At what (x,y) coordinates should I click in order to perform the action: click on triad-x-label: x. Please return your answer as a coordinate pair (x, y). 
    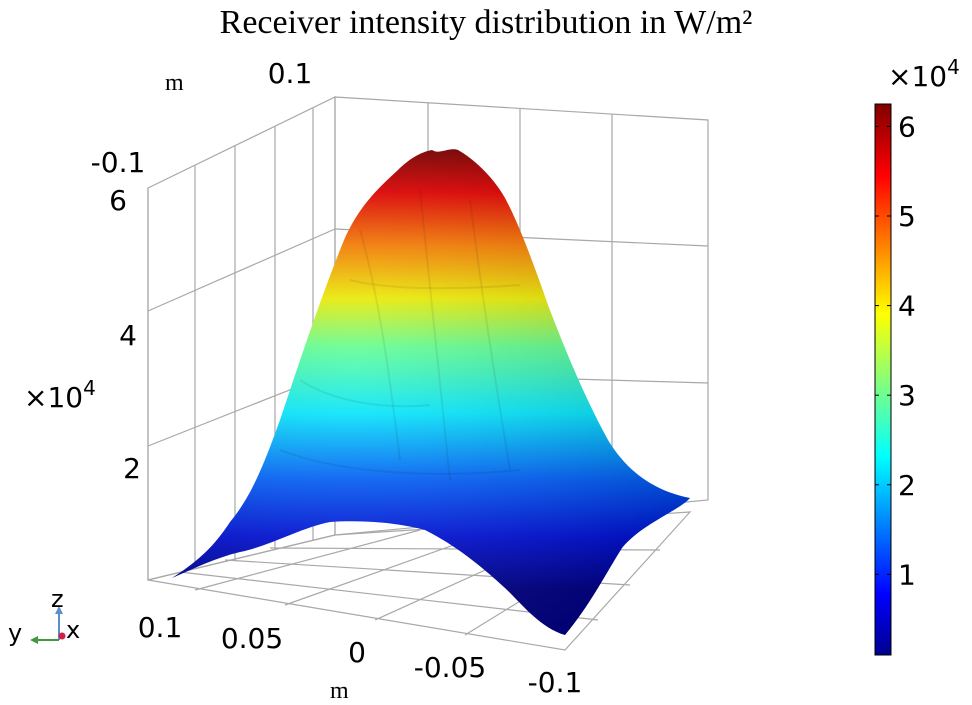
    Looking at the image, I should click on (73, 630).